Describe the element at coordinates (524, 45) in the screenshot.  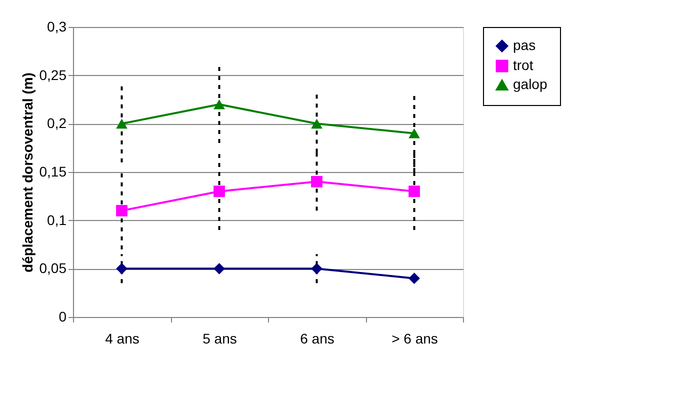
I see `legend-label: pas` at that location.